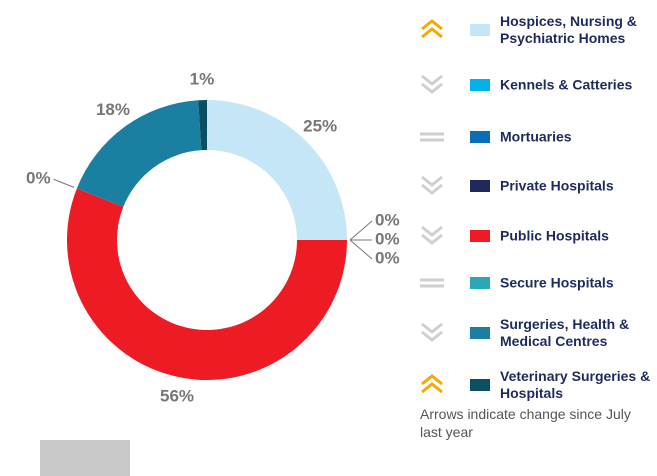 The image size is (657, 476). I want to click on button, so click(85, 458).